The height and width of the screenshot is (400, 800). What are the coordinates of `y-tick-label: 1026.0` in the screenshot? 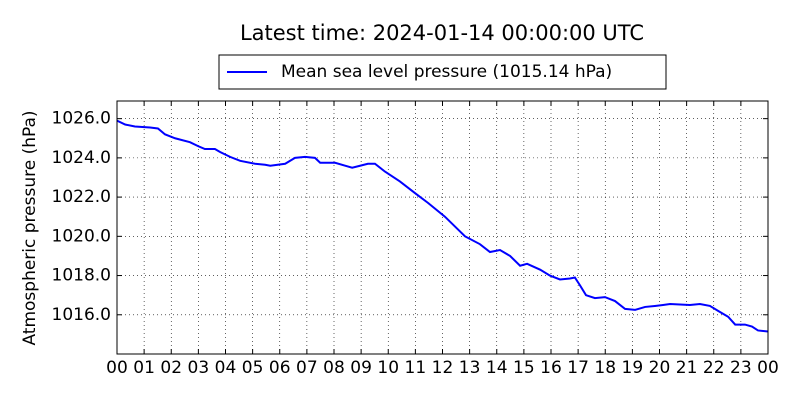 It's located at (81, 119).